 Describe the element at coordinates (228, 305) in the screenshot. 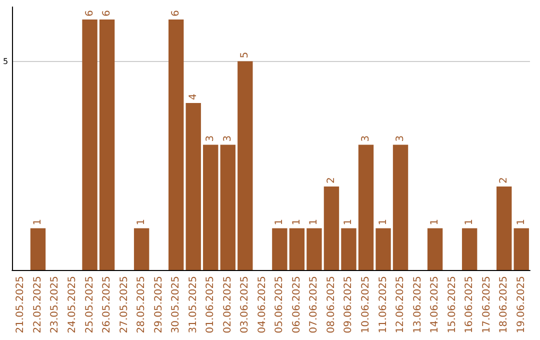

I see `x-tick-label: 02.06.2025` at that location.